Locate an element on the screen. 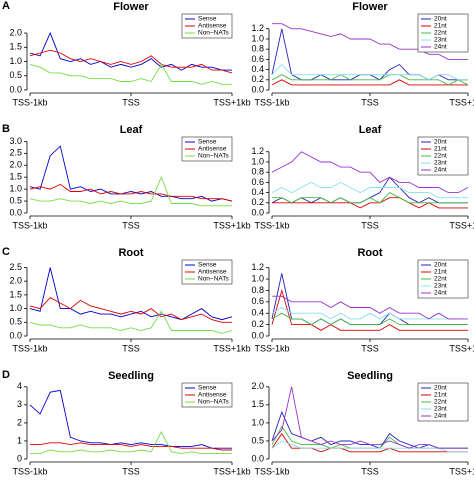 This screenshot has height=495, width=474. chart-title: Flower is located at coordinates (131, 7).